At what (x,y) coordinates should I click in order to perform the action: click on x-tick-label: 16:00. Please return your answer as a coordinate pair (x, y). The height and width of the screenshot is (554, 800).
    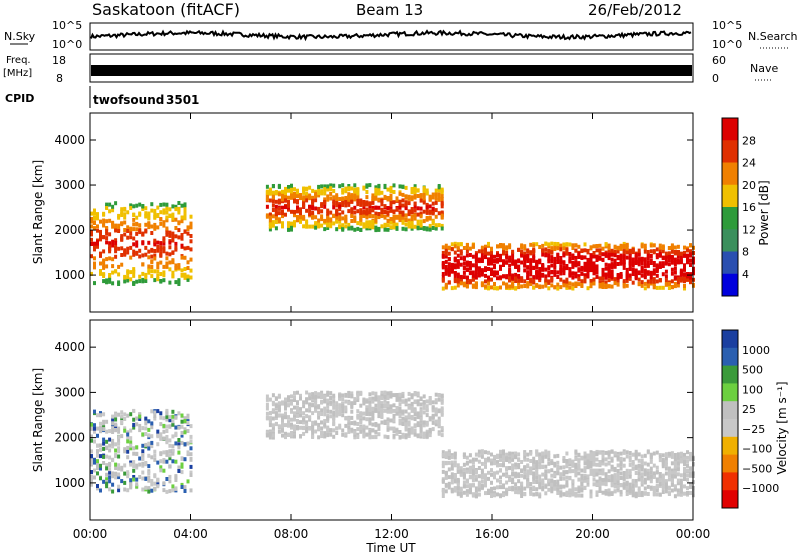
    Looking at the image, I should click on (492, 534).